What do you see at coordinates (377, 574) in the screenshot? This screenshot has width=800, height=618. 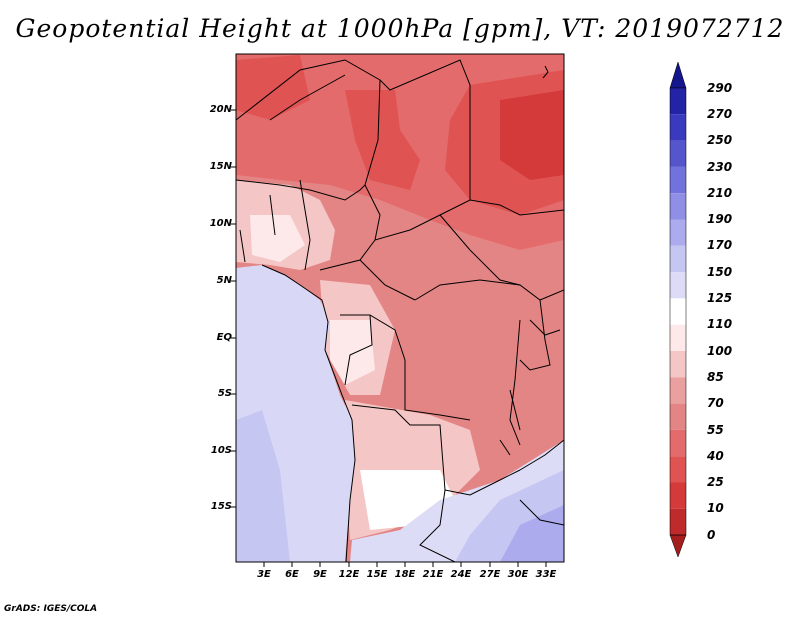 I see `lon-label: 15E` at bounding box center [377, 574].